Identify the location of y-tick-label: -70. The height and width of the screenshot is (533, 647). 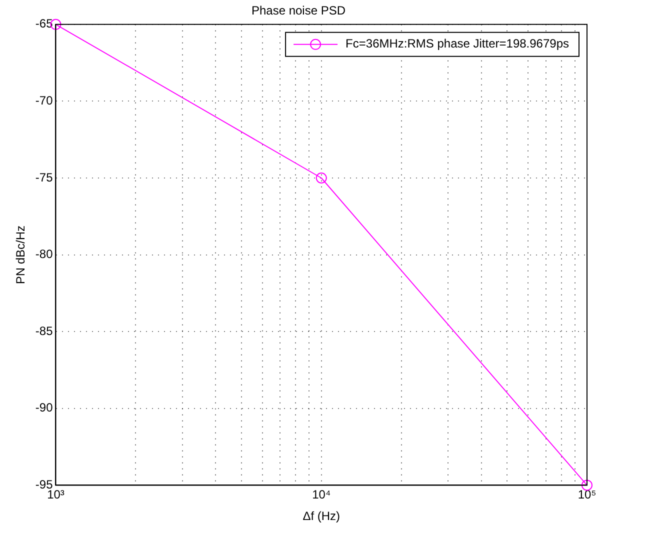
(44, 101).